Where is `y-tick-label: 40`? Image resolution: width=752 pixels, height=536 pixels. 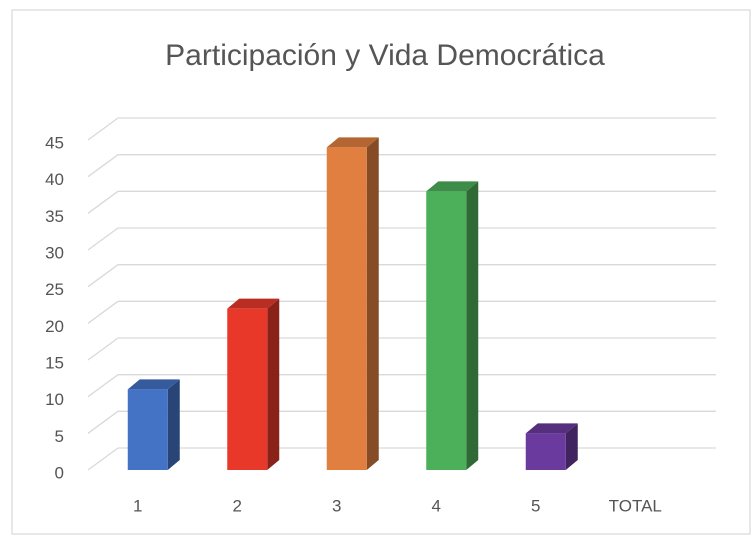 y-tick-label: 40 is located at coordinates (54, 179).